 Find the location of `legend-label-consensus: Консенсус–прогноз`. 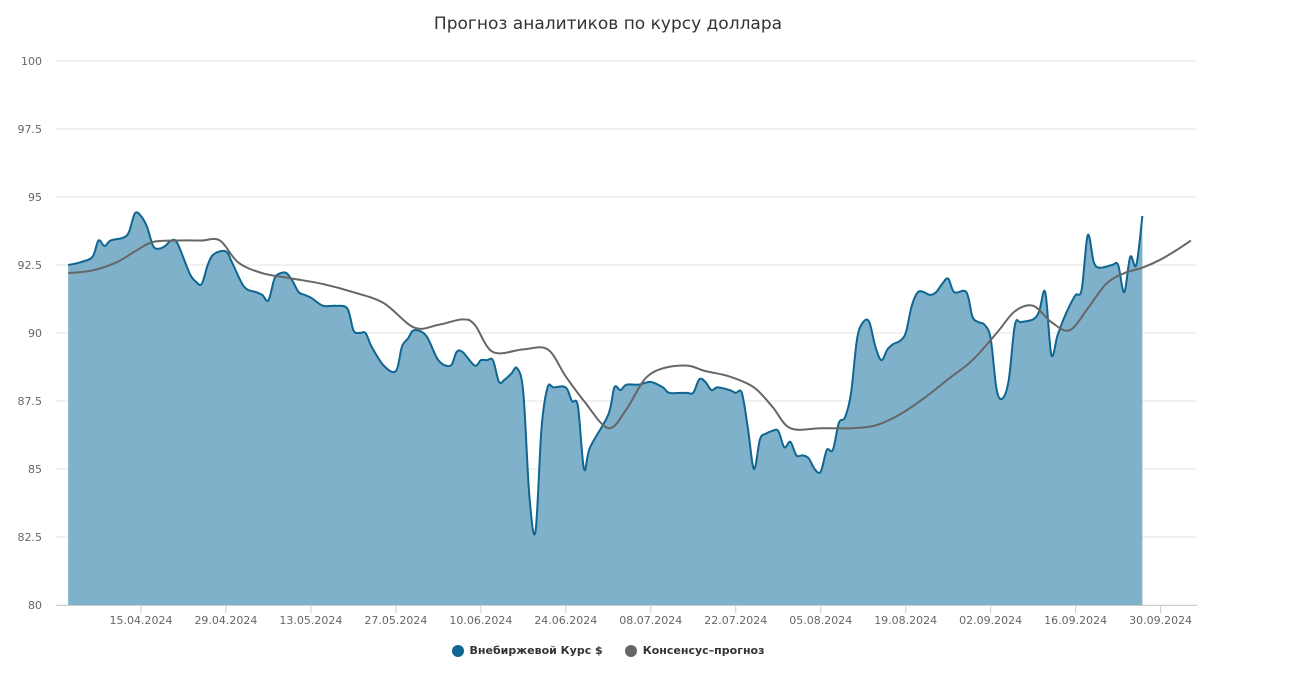

legend-label-consensus: Консенсус–прогноз is located at coordinates (703, 650).